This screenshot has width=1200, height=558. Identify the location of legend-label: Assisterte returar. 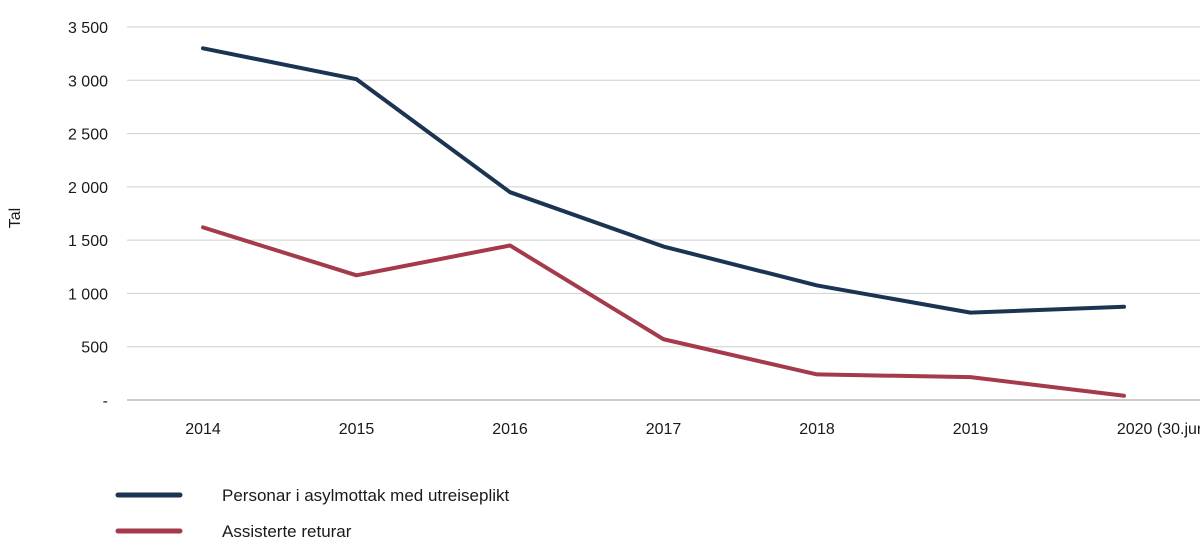
(287, 531).